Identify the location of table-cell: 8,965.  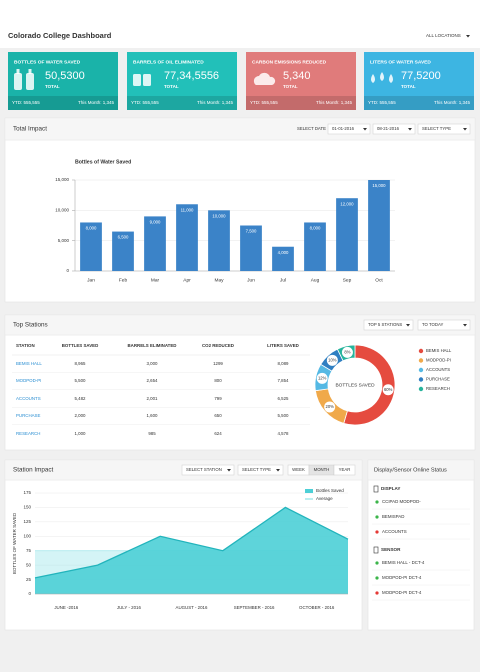
(81, 363).